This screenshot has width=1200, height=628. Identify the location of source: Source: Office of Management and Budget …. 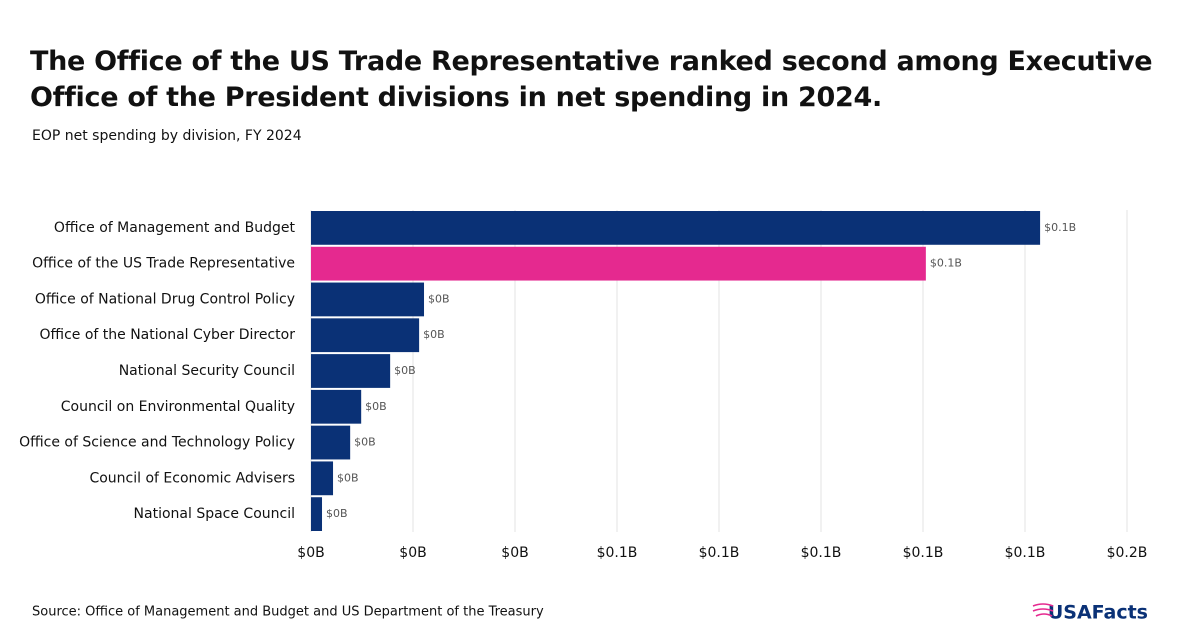
(288, 612).